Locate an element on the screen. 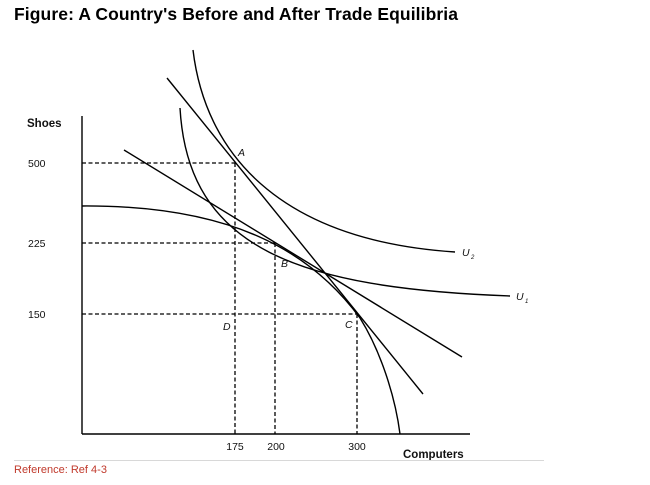 The width and height of the screenshot is (650, 485). x-tick-175: 175 is located at coordinates (235, 447).